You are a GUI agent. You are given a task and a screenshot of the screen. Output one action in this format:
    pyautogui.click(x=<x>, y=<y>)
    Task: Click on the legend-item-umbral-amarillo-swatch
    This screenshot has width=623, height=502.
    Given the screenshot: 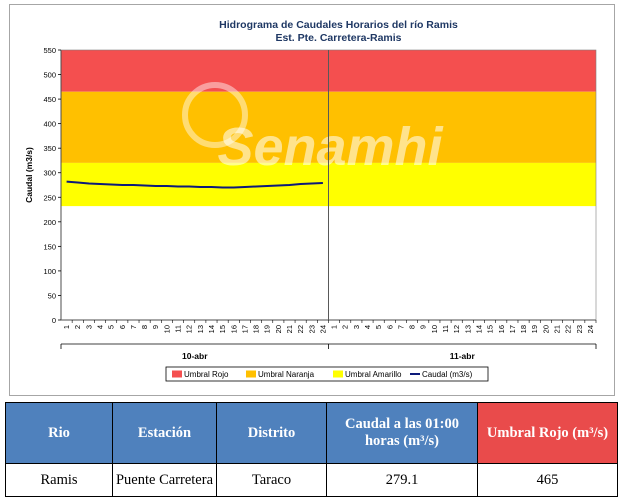 What is the action you would take?
    pyautogui.click(x=338, y=374)
    